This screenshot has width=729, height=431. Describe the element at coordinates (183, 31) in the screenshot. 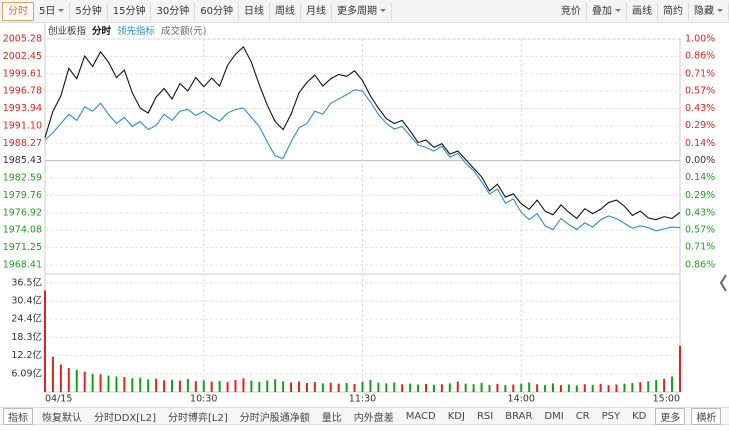

I see `volume-legend: 成交额(元)` at that location.